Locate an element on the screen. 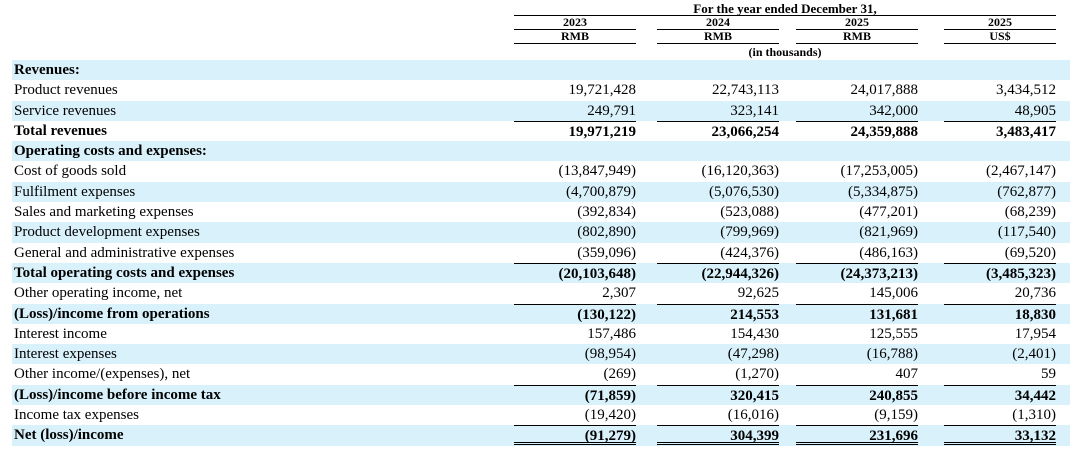 The width and height of the screenshot is (1080, 470). column-header-2025-rmb: 2025 RMB is located at coordinates (857, 30).